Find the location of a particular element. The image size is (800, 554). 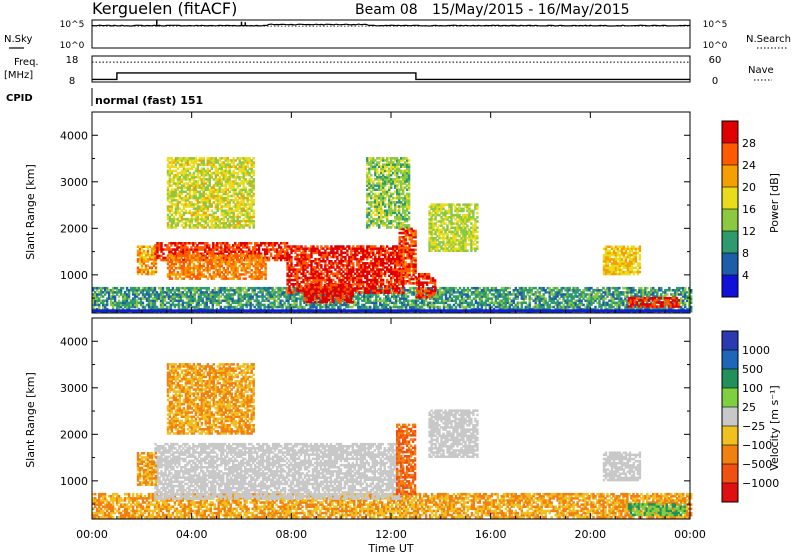

freq-label: Freq. is located at coordinates (26, 62).